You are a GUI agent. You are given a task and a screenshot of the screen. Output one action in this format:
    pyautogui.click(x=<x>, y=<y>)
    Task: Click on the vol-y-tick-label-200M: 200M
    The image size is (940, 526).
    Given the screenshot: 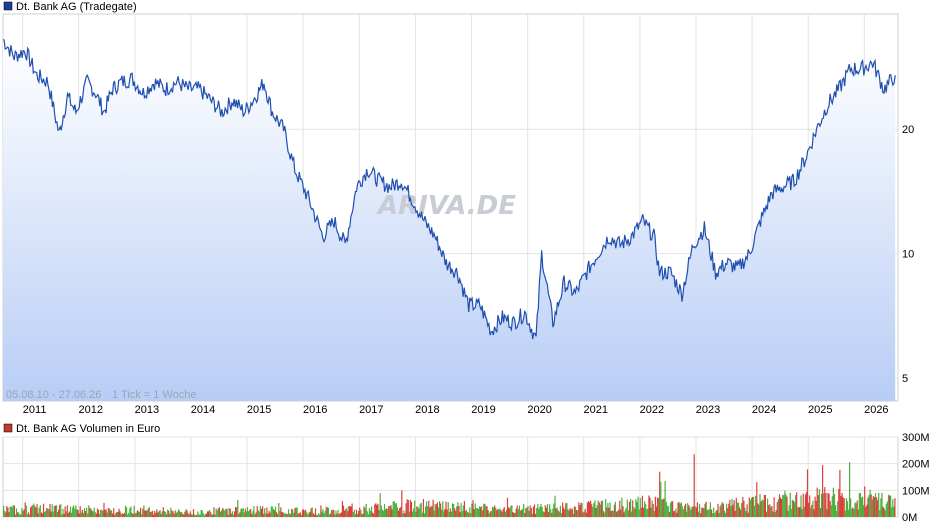 What is the action you would take?
    pyautogui.click(x=916, y=465)
    